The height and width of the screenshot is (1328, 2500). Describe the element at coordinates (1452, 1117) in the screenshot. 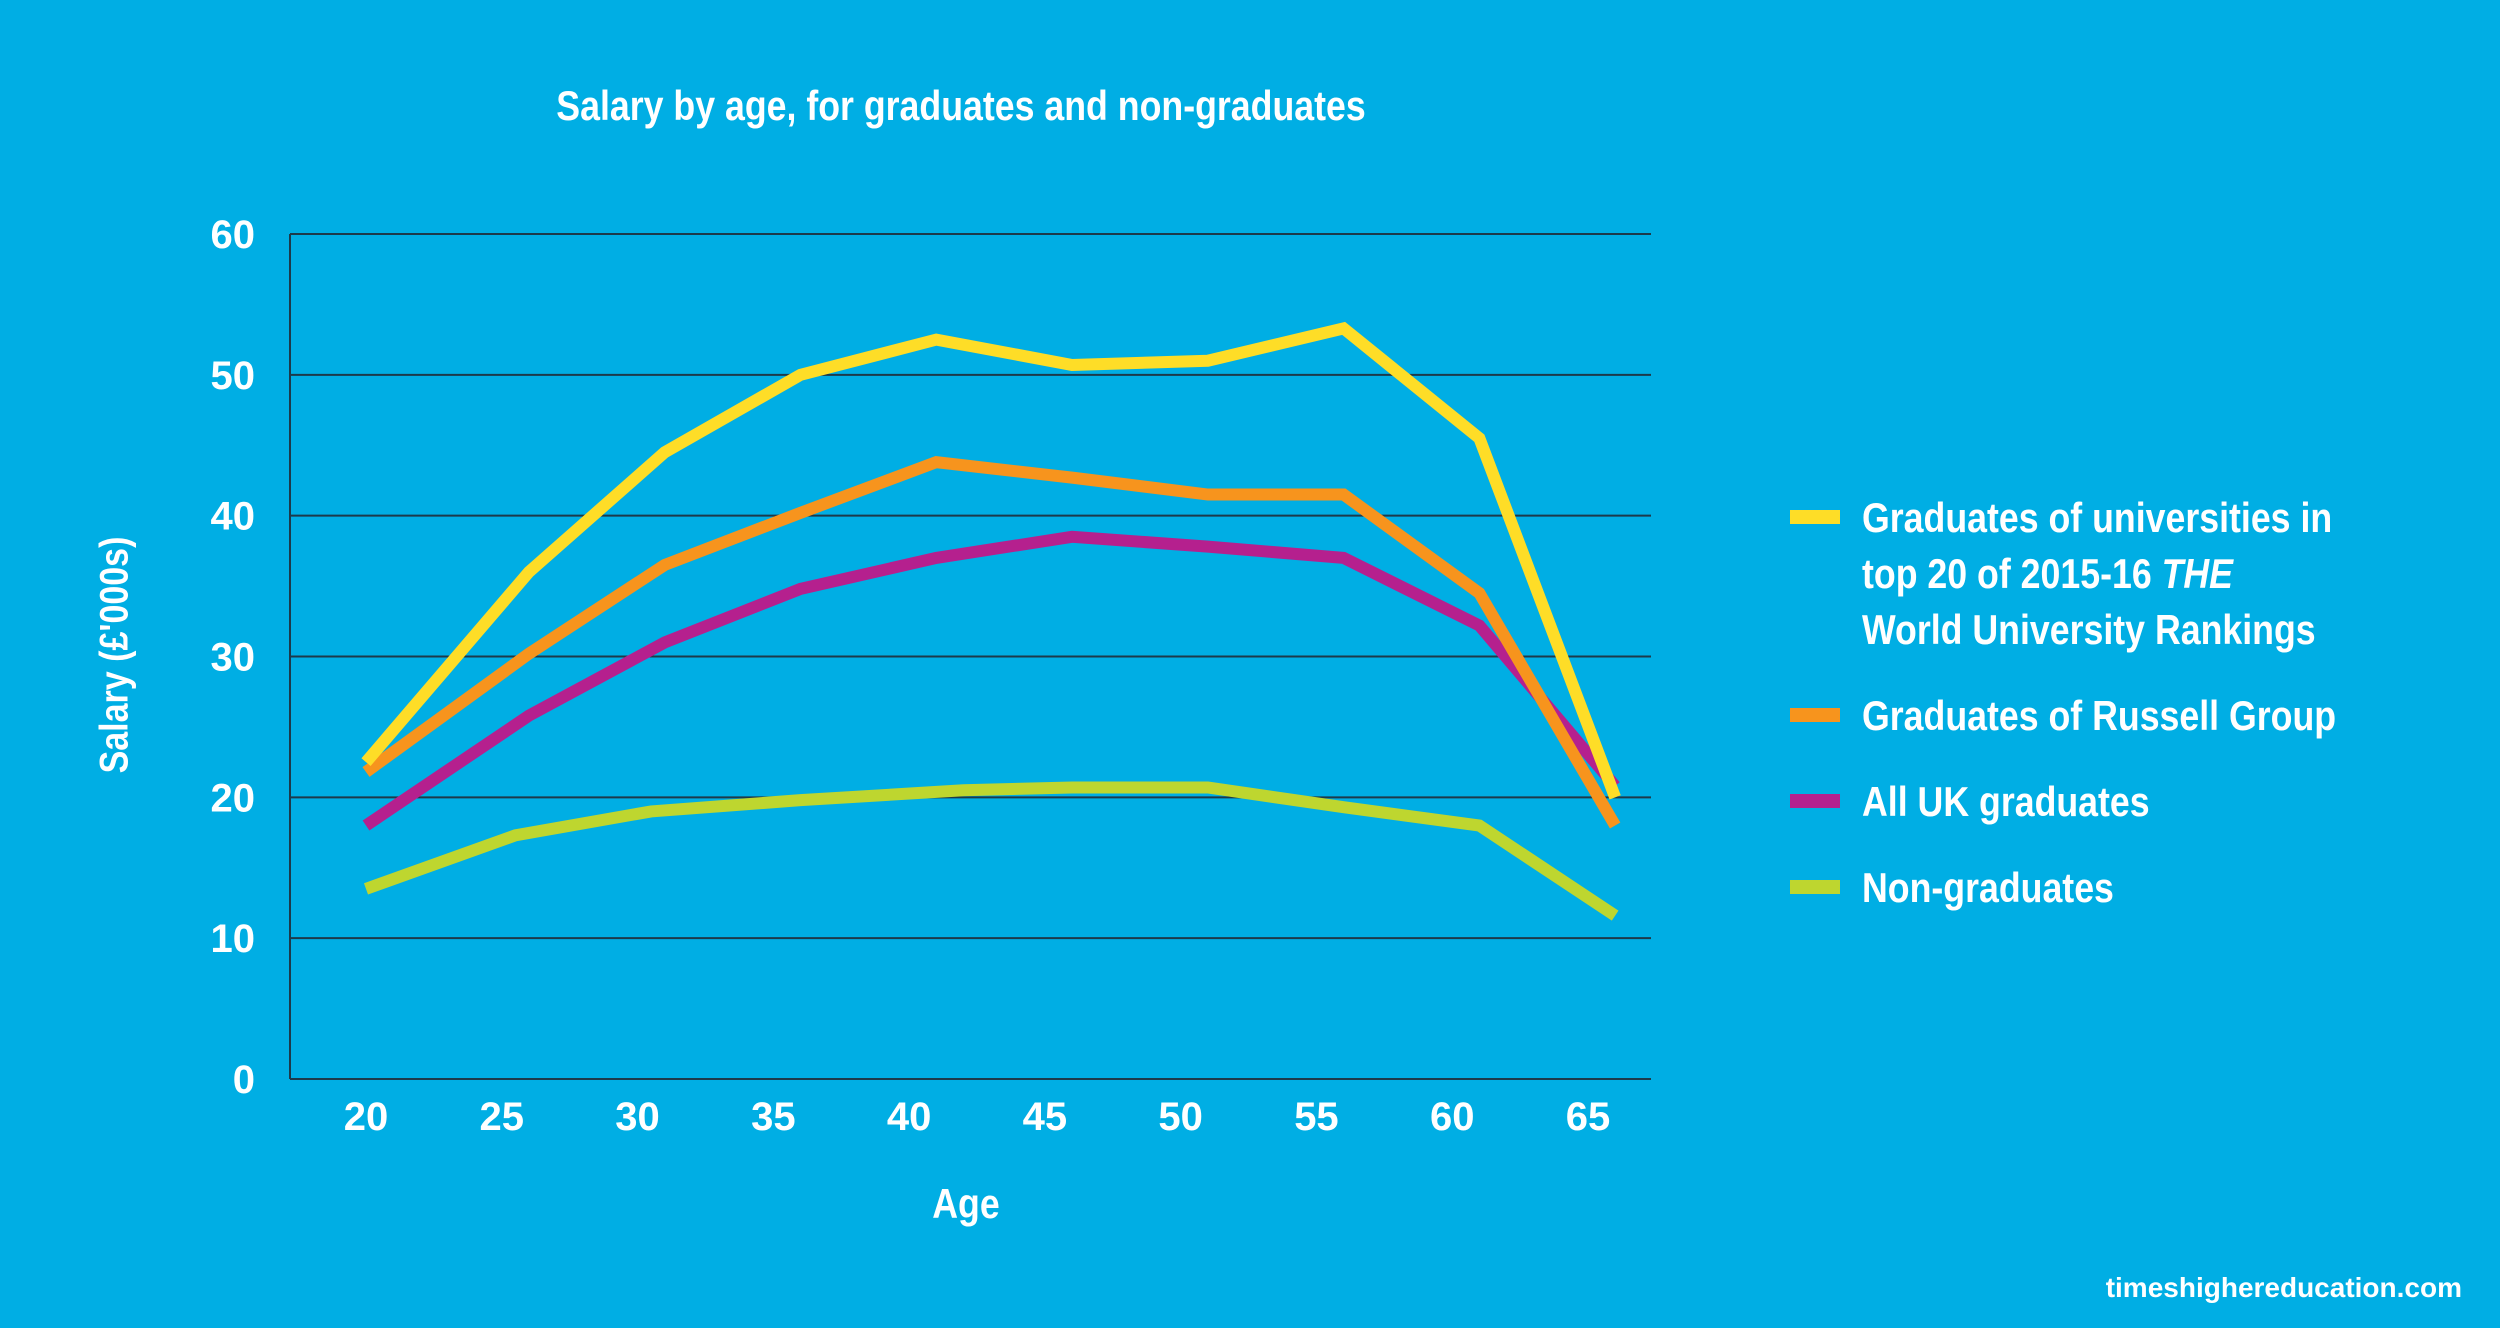

I see `x-tick-label: 60` at that location.